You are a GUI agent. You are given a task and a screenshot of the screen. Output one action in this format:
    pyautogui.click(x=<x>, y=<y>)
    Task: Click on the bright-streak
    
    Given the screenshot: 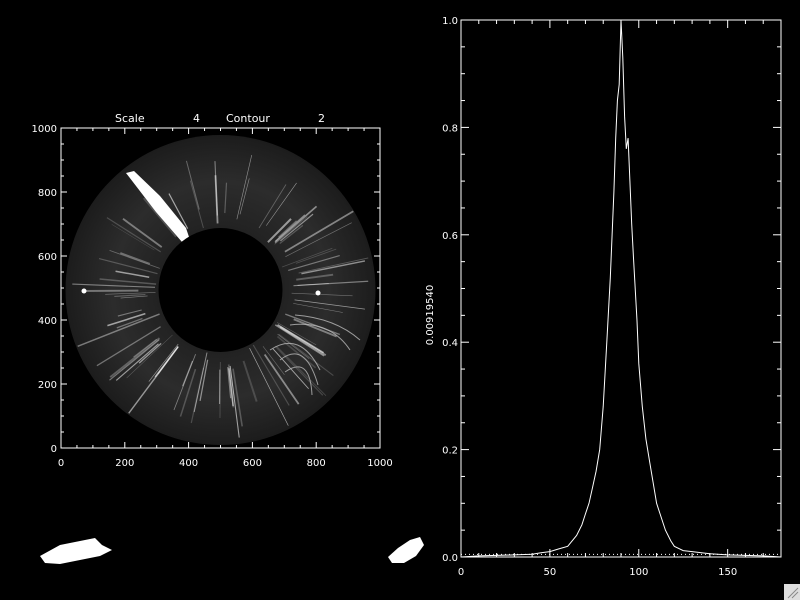 What is the action you would take?
    pyautogui.click(x=158, y=206)
    